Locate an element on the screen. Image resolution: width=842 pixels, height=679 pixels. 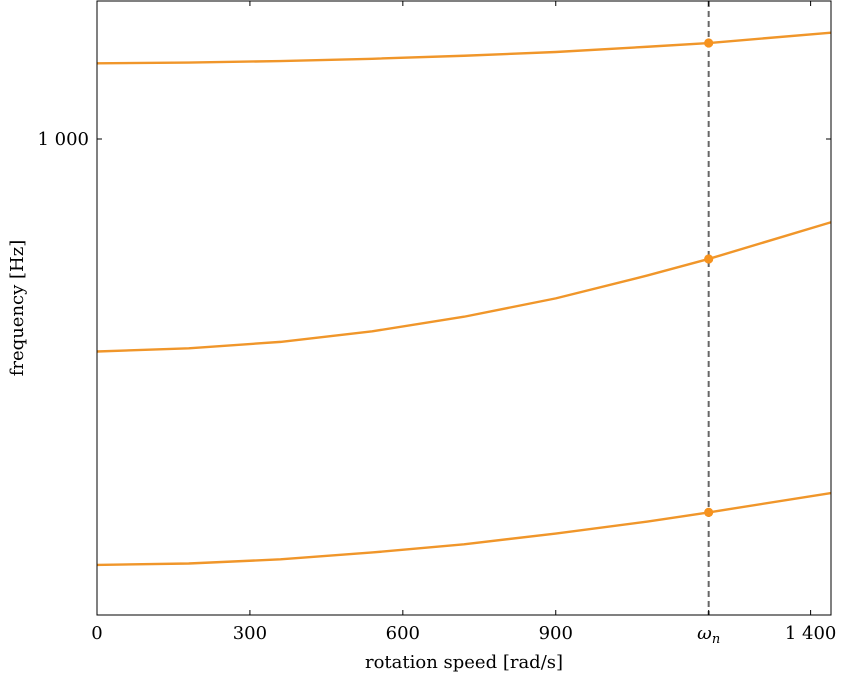
x-axis-label: rotation speed [rad/s] is located at coordinates (464, 662).